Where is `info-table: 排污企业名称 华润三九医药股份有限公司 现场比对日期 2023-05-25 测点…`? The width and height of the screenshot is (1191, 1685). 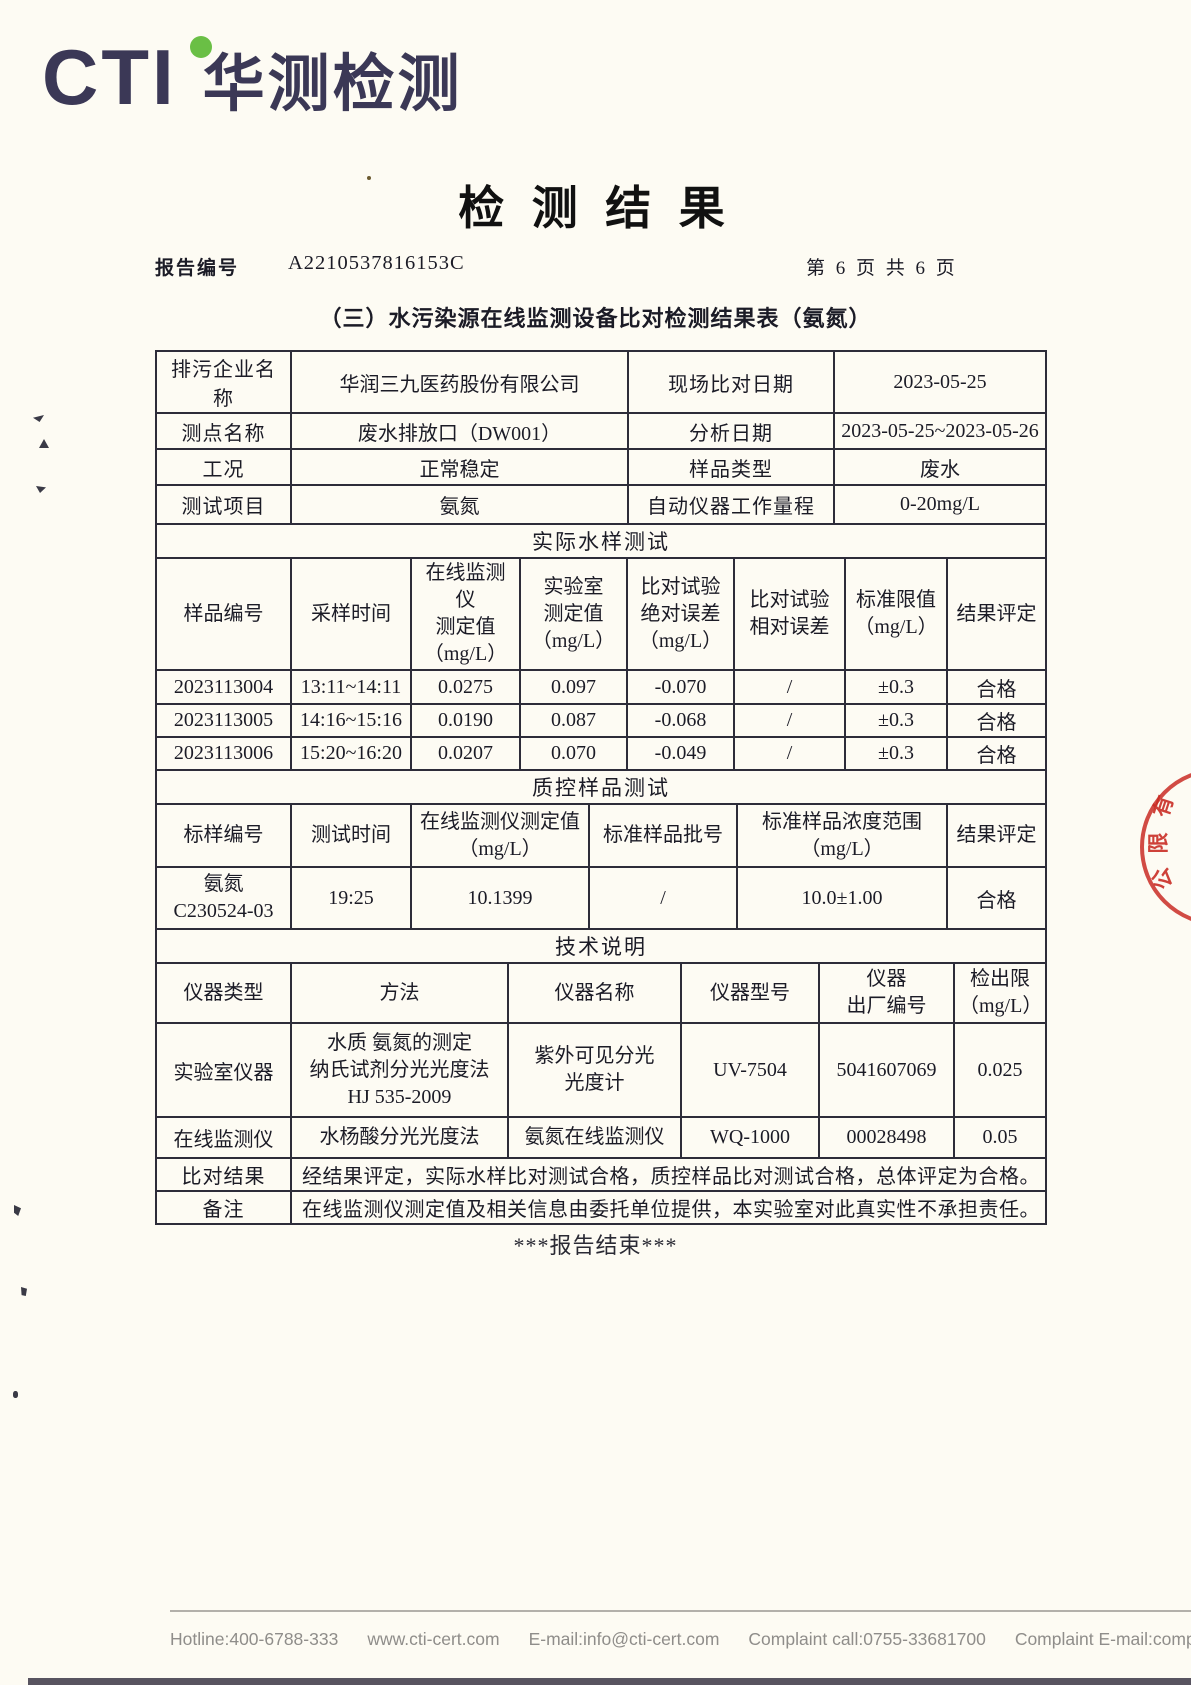
info-table: 排污企业名称 华润三九医药股份有限公司 现场比对日期 2023-05-25 测点… is located at coordinates (601, 437).